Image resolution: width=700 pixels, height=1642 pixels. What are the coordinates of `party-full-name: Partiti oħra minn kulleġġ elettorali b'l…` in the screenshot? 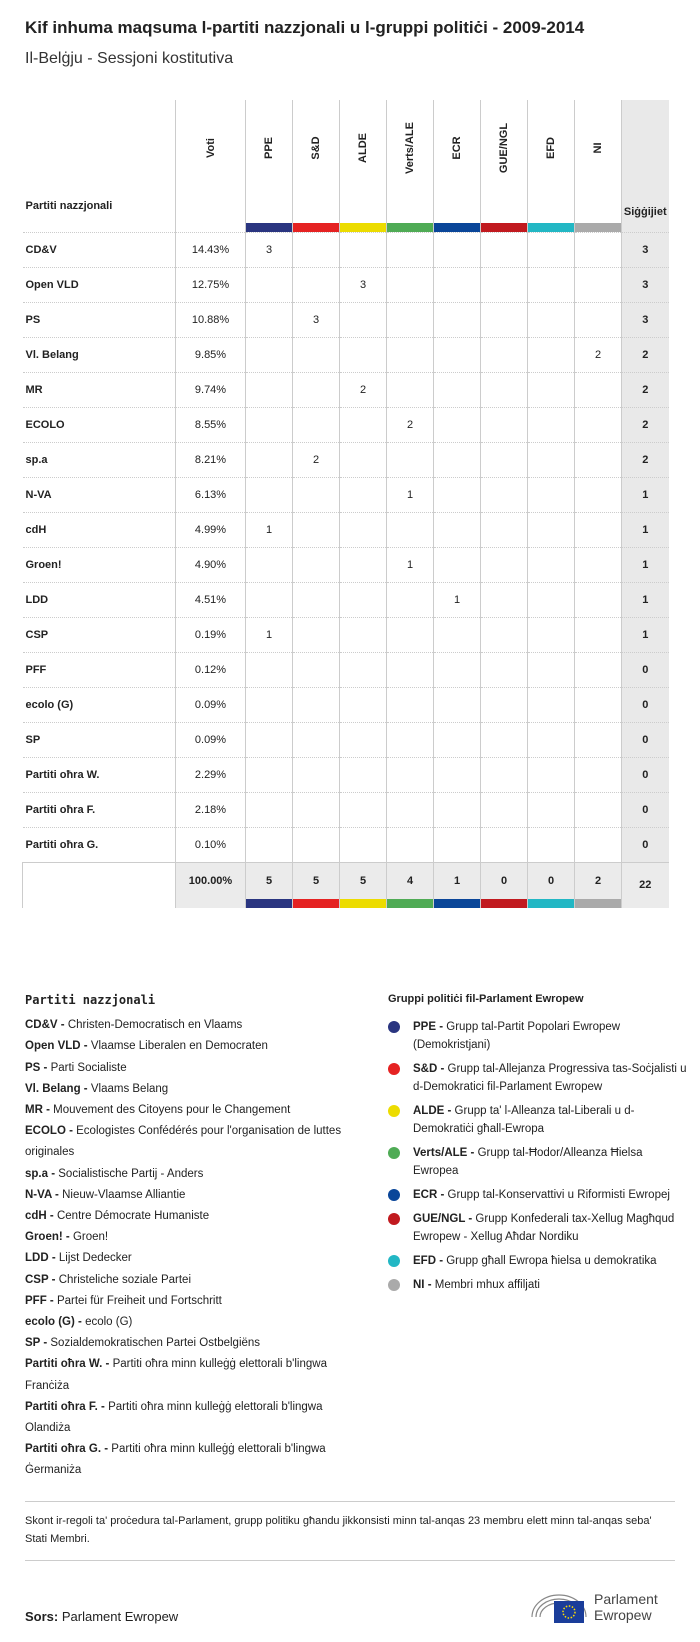 It's located at (174, 1417).